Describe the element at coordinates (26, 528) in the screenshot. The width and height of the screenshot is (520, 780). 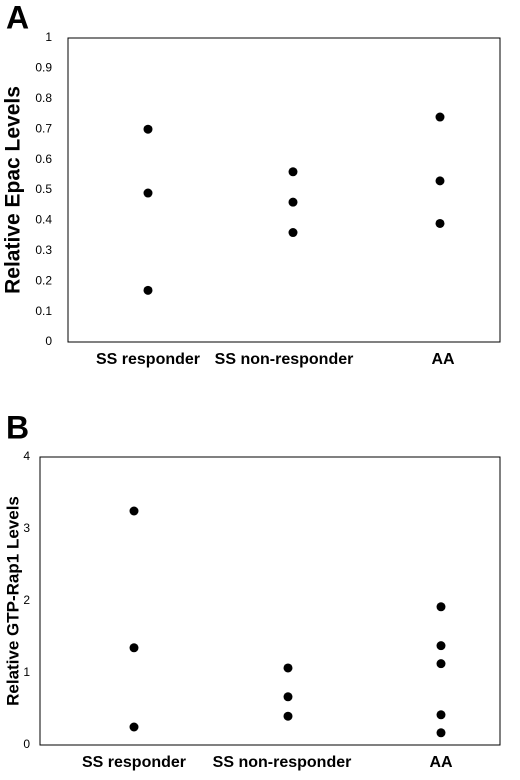
I see `y-tick-label: 3` at that location.